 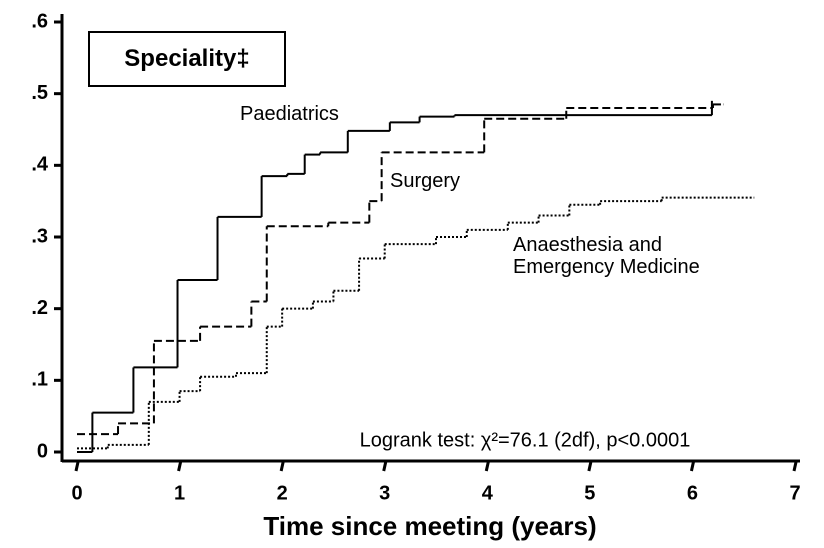 I want to click on x-tick-label: 6, so click(x=692, y=493).